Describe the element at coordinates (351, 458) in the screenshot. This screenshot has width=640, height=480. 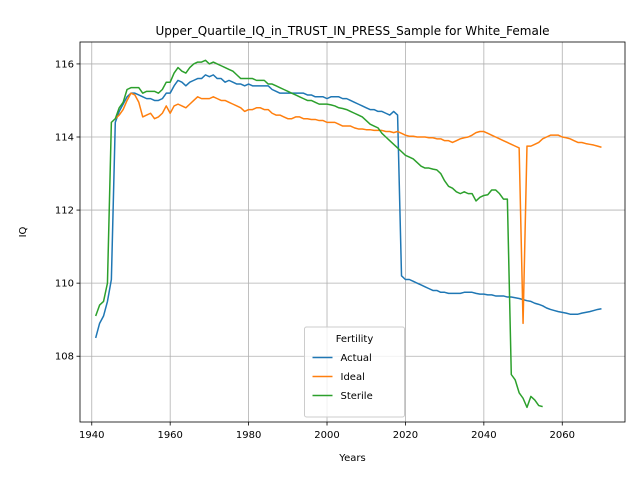
I see `x-axis-label: Years` at that location.